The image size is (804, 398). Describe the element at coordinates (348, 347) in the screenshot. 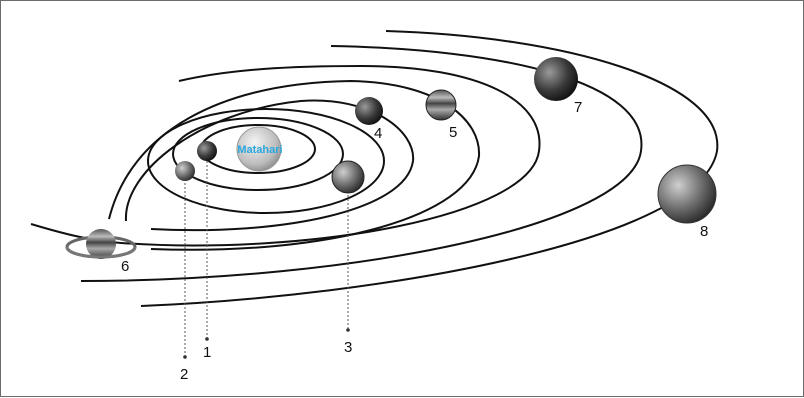

I see `planet-label-3: 3` at that location.